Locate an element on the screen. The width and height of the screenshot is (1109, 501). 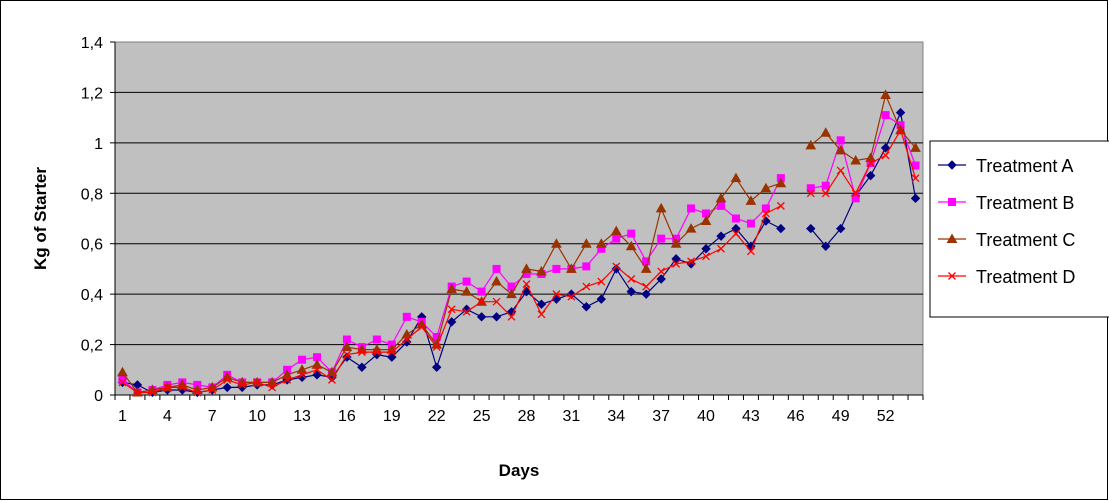
x-tick-label: 1 is located at coordinates (122, 416).